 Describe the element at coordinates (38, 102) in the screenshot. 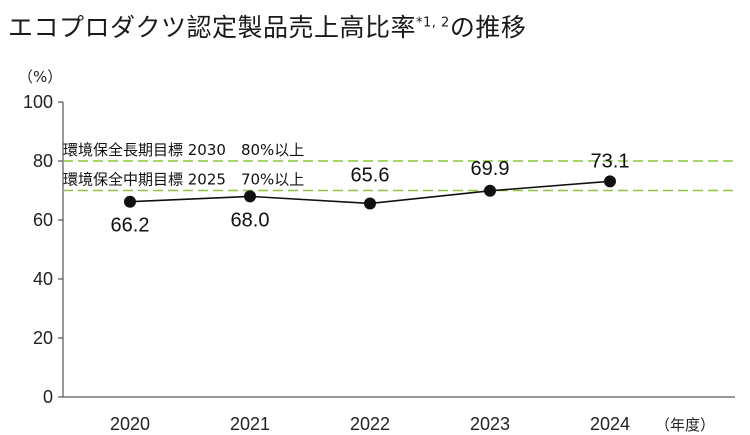

I see `y-tick-label: 100` at that location.